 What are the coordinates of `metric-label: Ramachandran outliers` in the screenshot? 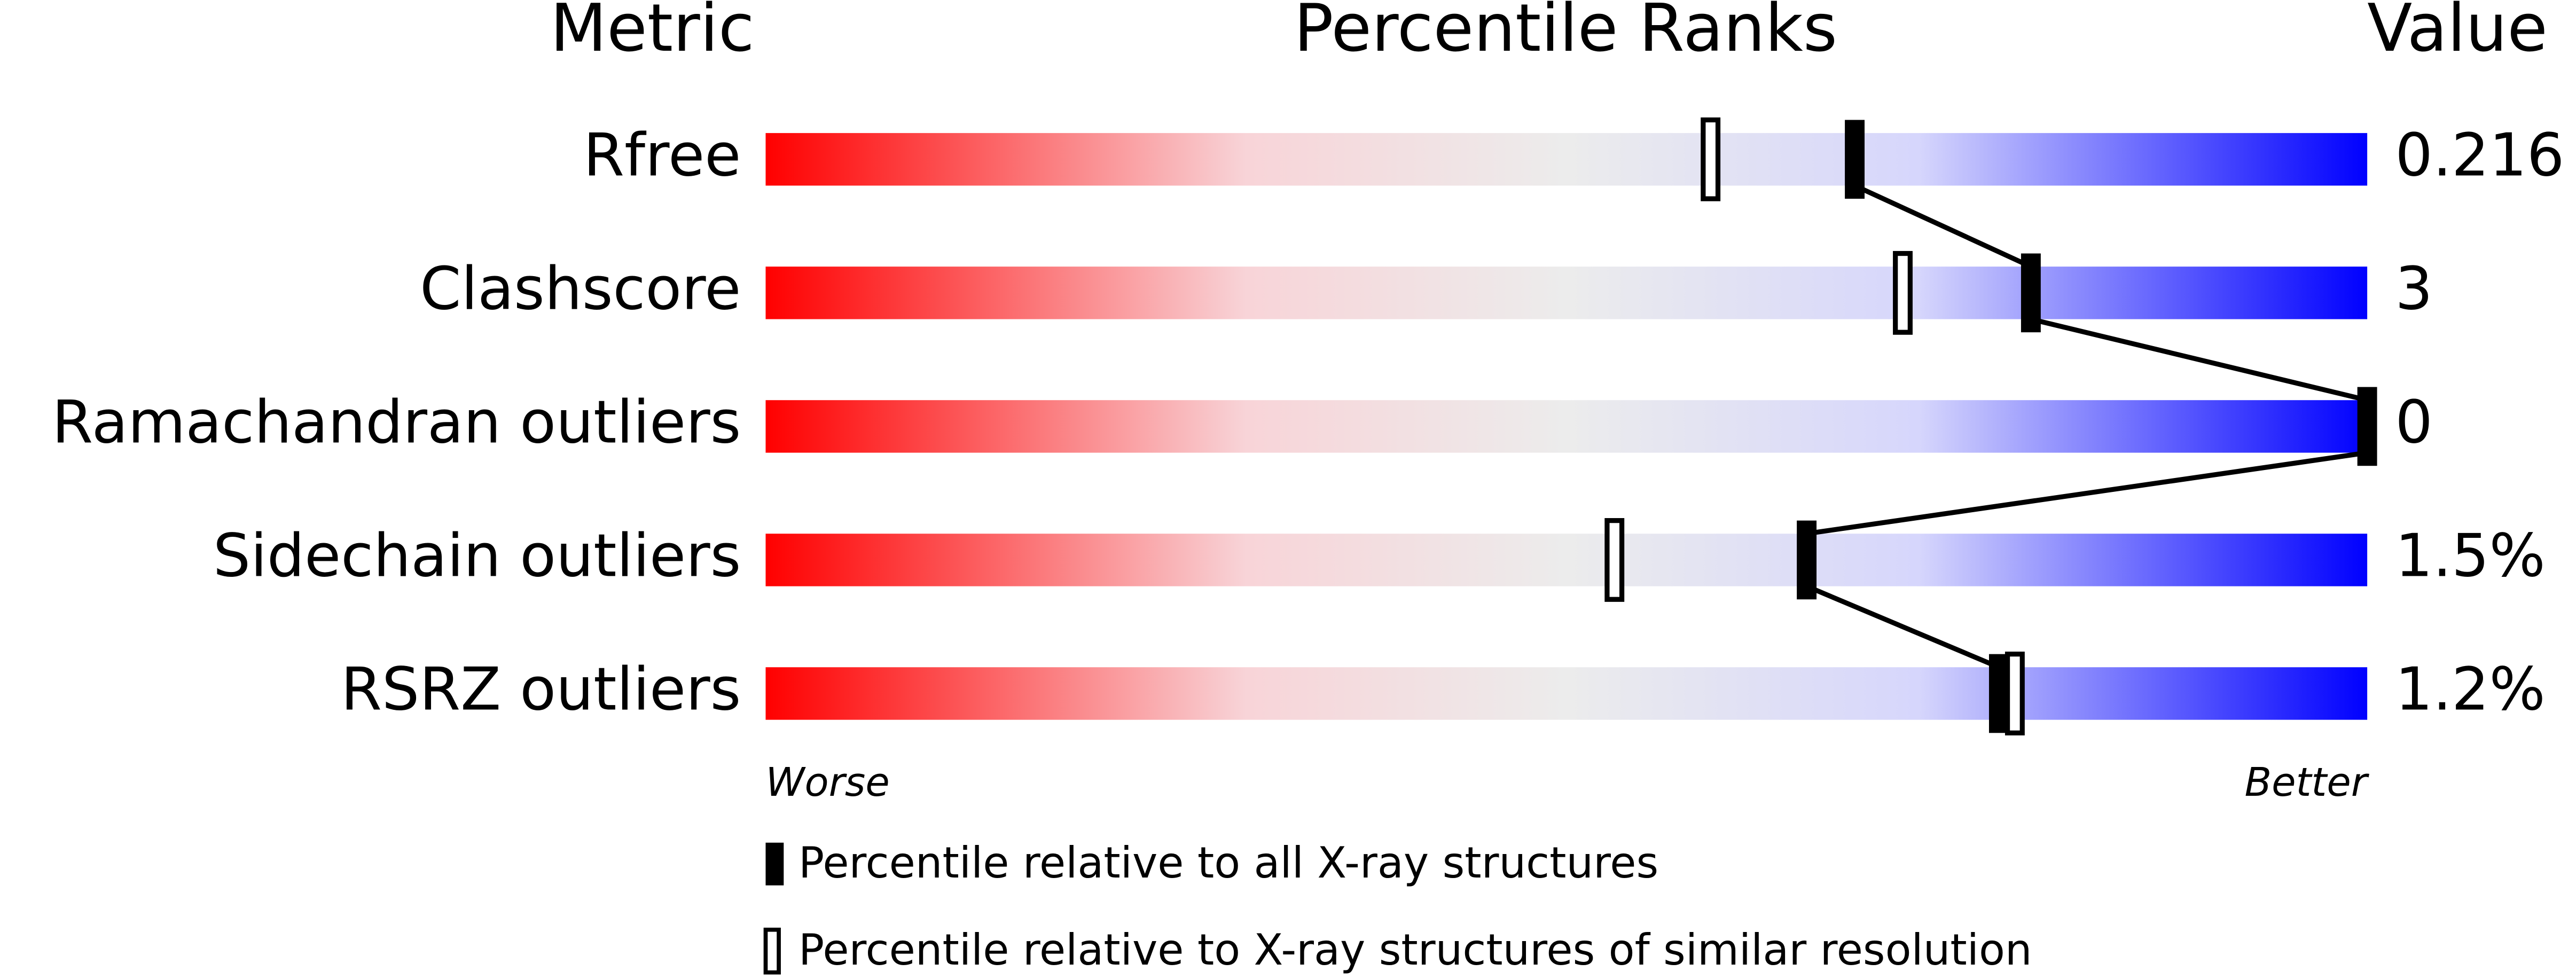 It's located at (396, 422).